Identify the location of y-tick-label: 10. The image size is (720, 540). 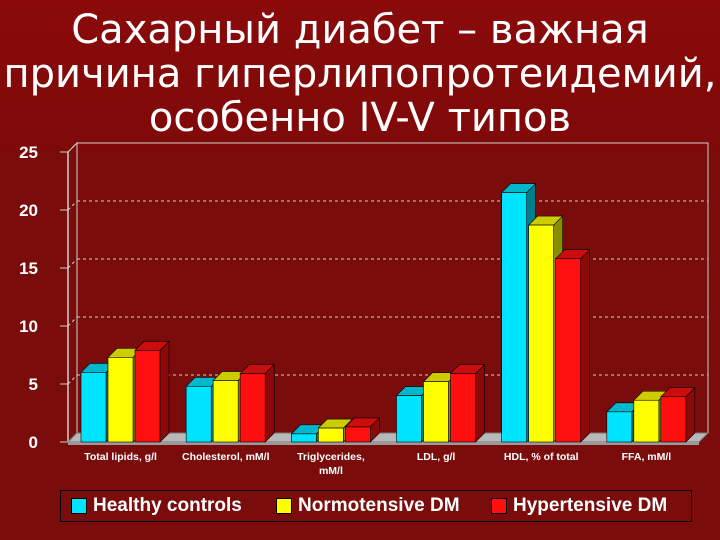
(28, 326).